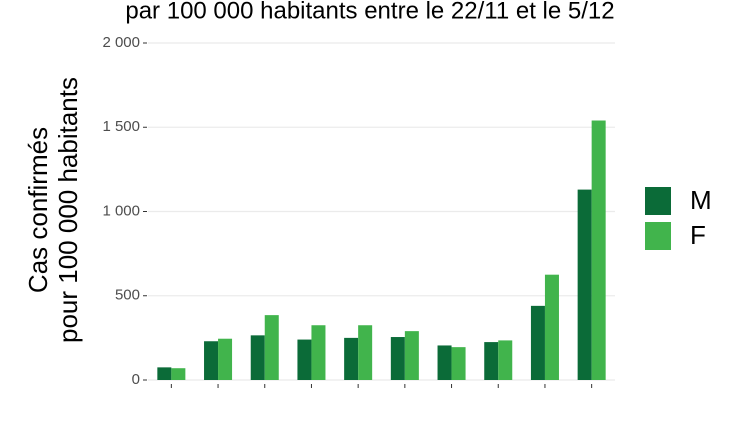  I want to click on legend-label: F, so click(698, 235).